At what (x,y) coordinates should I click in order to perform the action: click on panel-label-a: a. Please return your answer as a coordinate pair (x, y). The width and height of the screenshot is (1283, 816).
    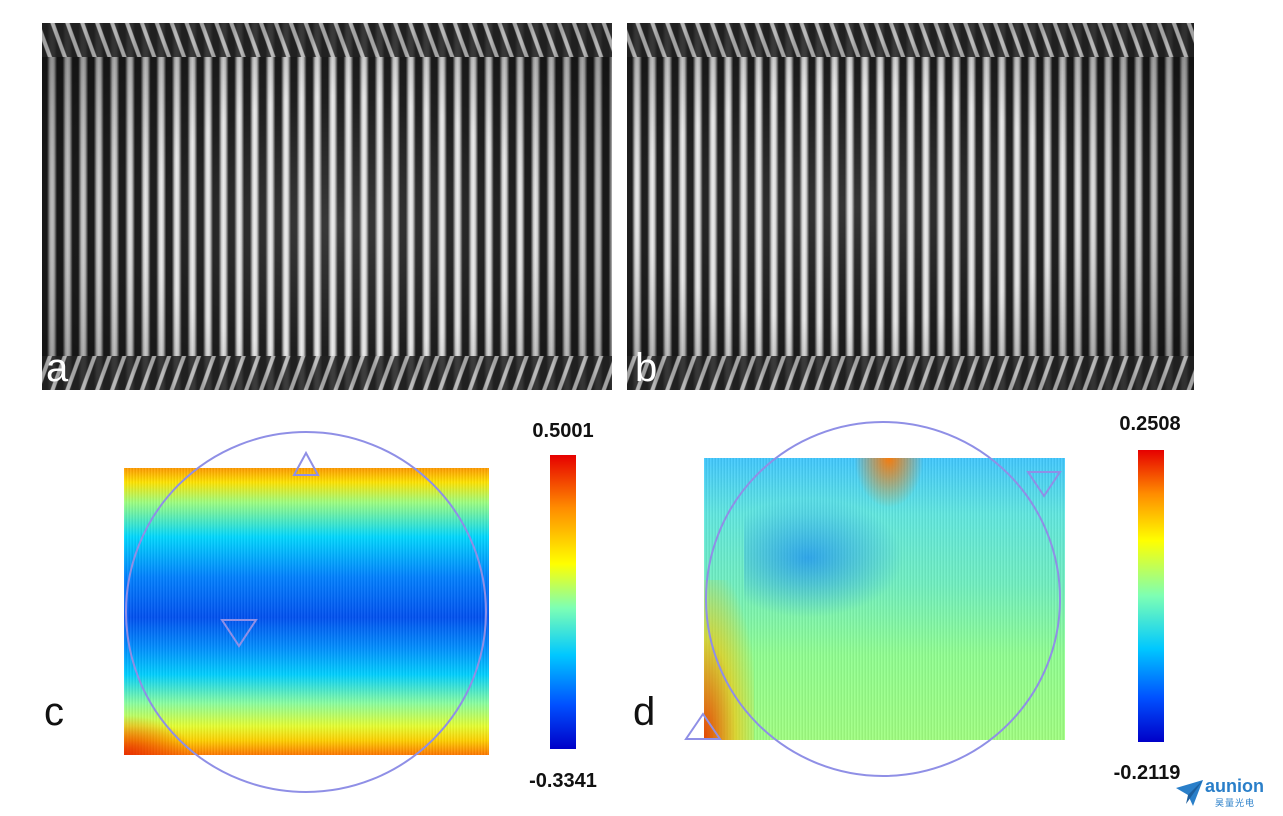
    Looking at the image, I should click on (57, 368).